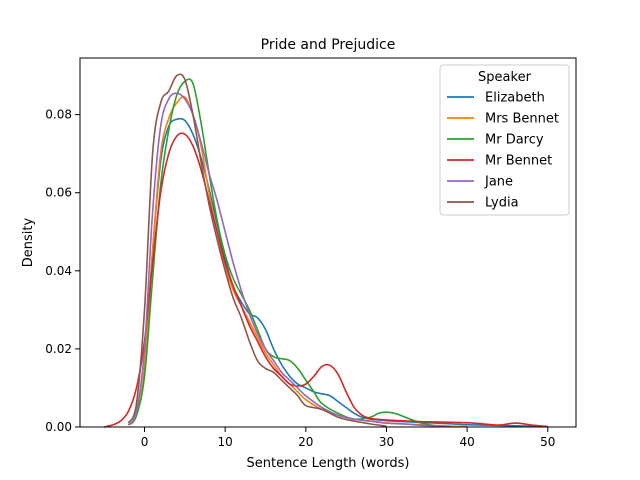 The height and width of the screenshot is (480, 640). Describe the element at coordinates (328, 463) in the screenshot. I see `x-axis-label: Sentence Length (words)` at that location.